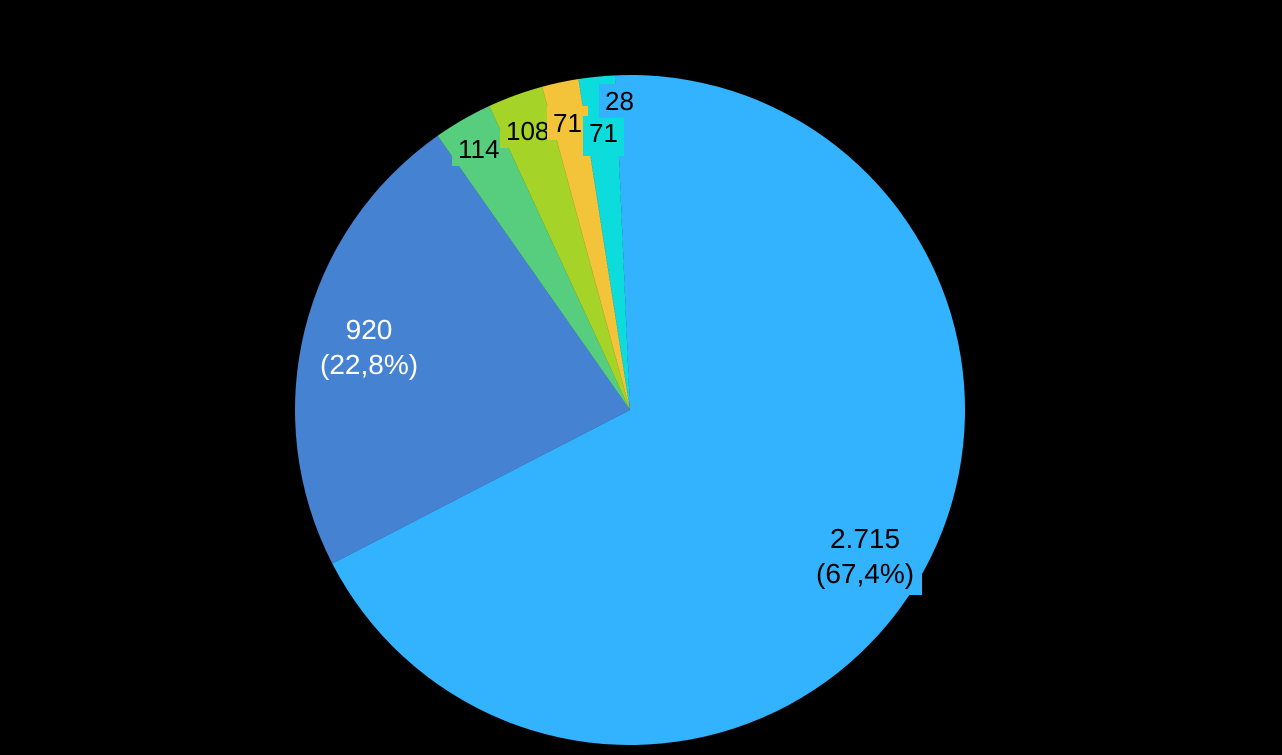 The height and width of the screenshot is (755, 1282). I want to click on pie-label-value: 920, so click(369, 329).